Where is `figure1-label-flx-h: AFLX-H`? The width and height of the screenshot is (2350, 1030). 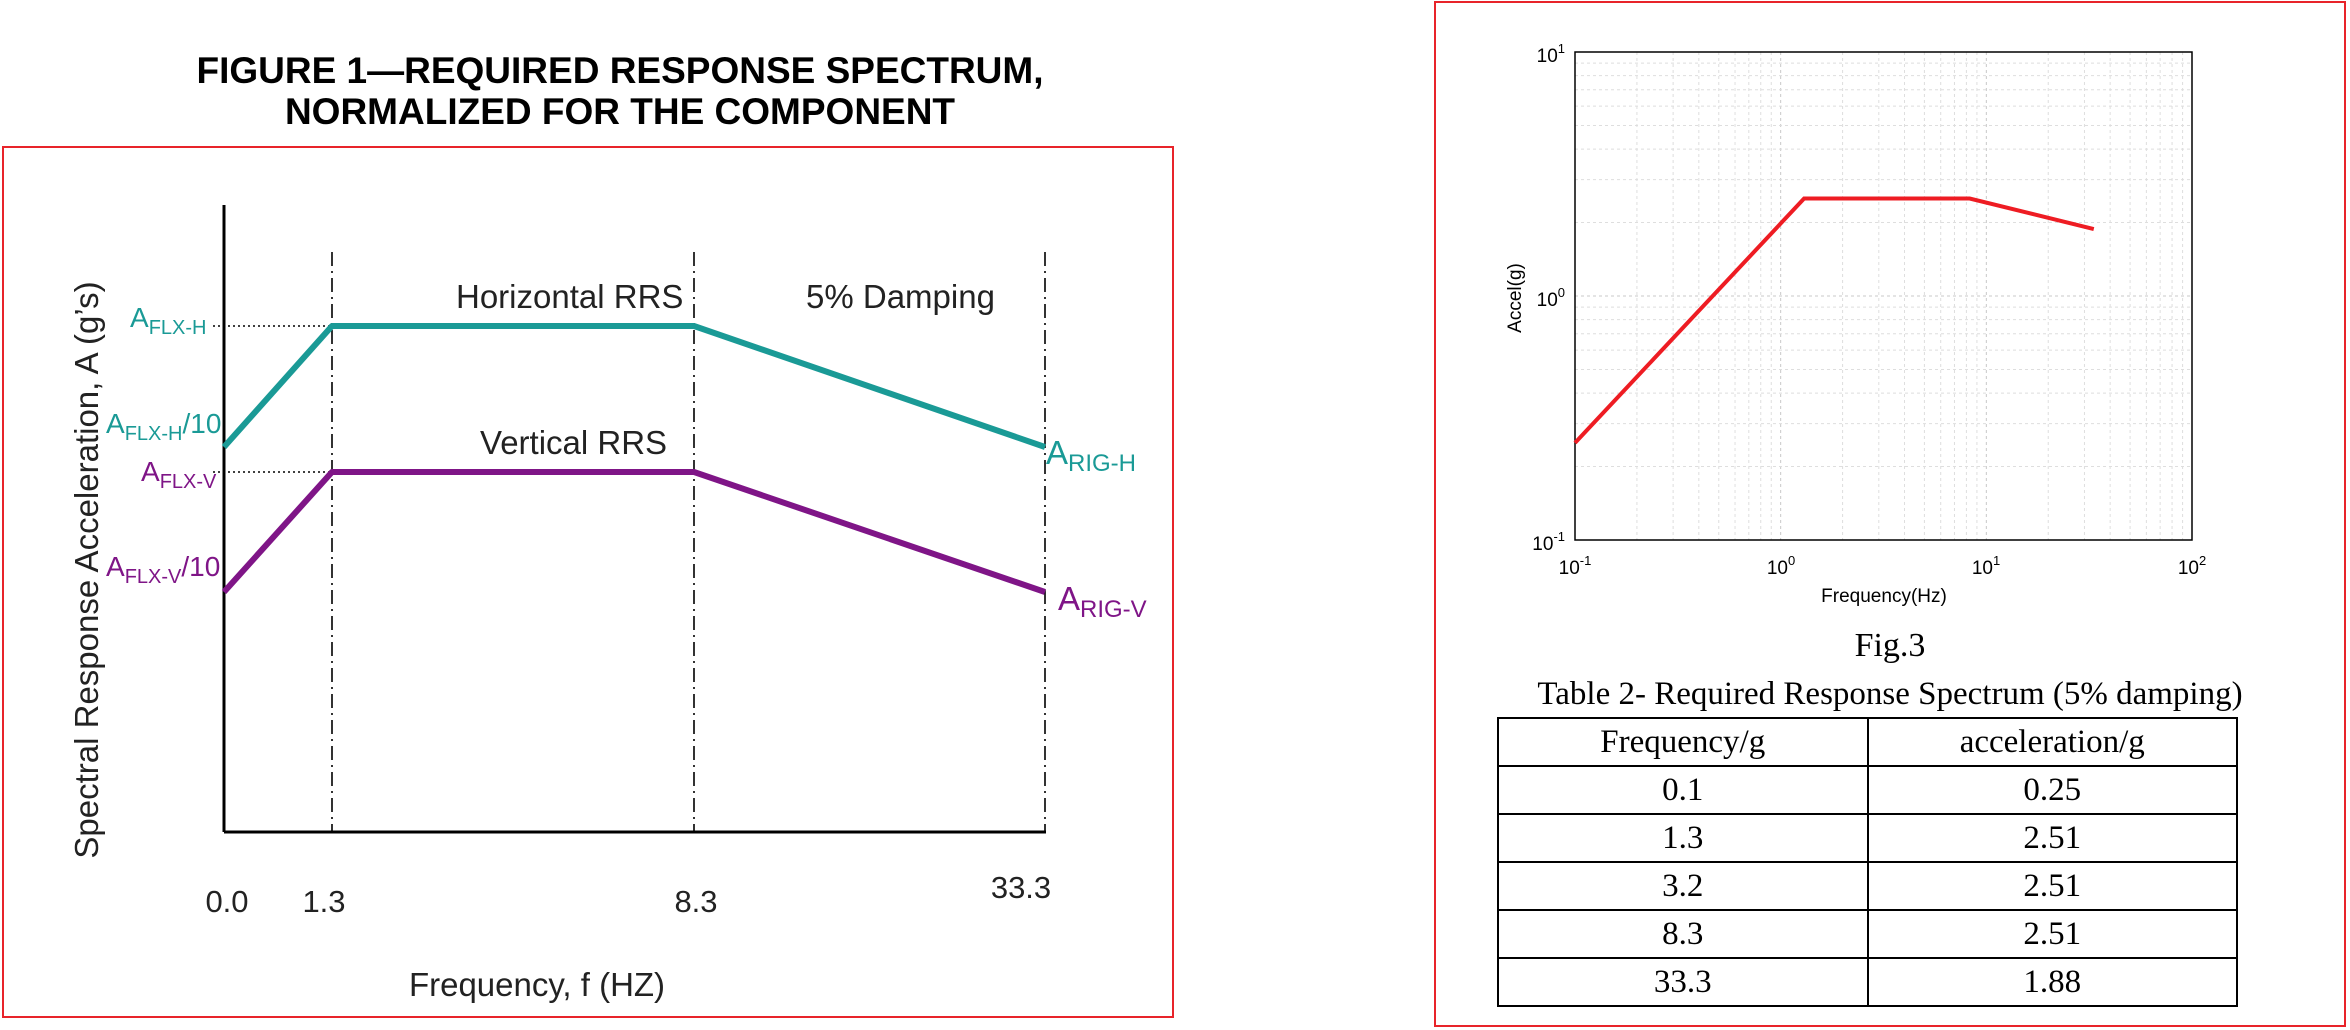 figure1-label-flx-h: AFLX-H is located at coordinates (168, 320).